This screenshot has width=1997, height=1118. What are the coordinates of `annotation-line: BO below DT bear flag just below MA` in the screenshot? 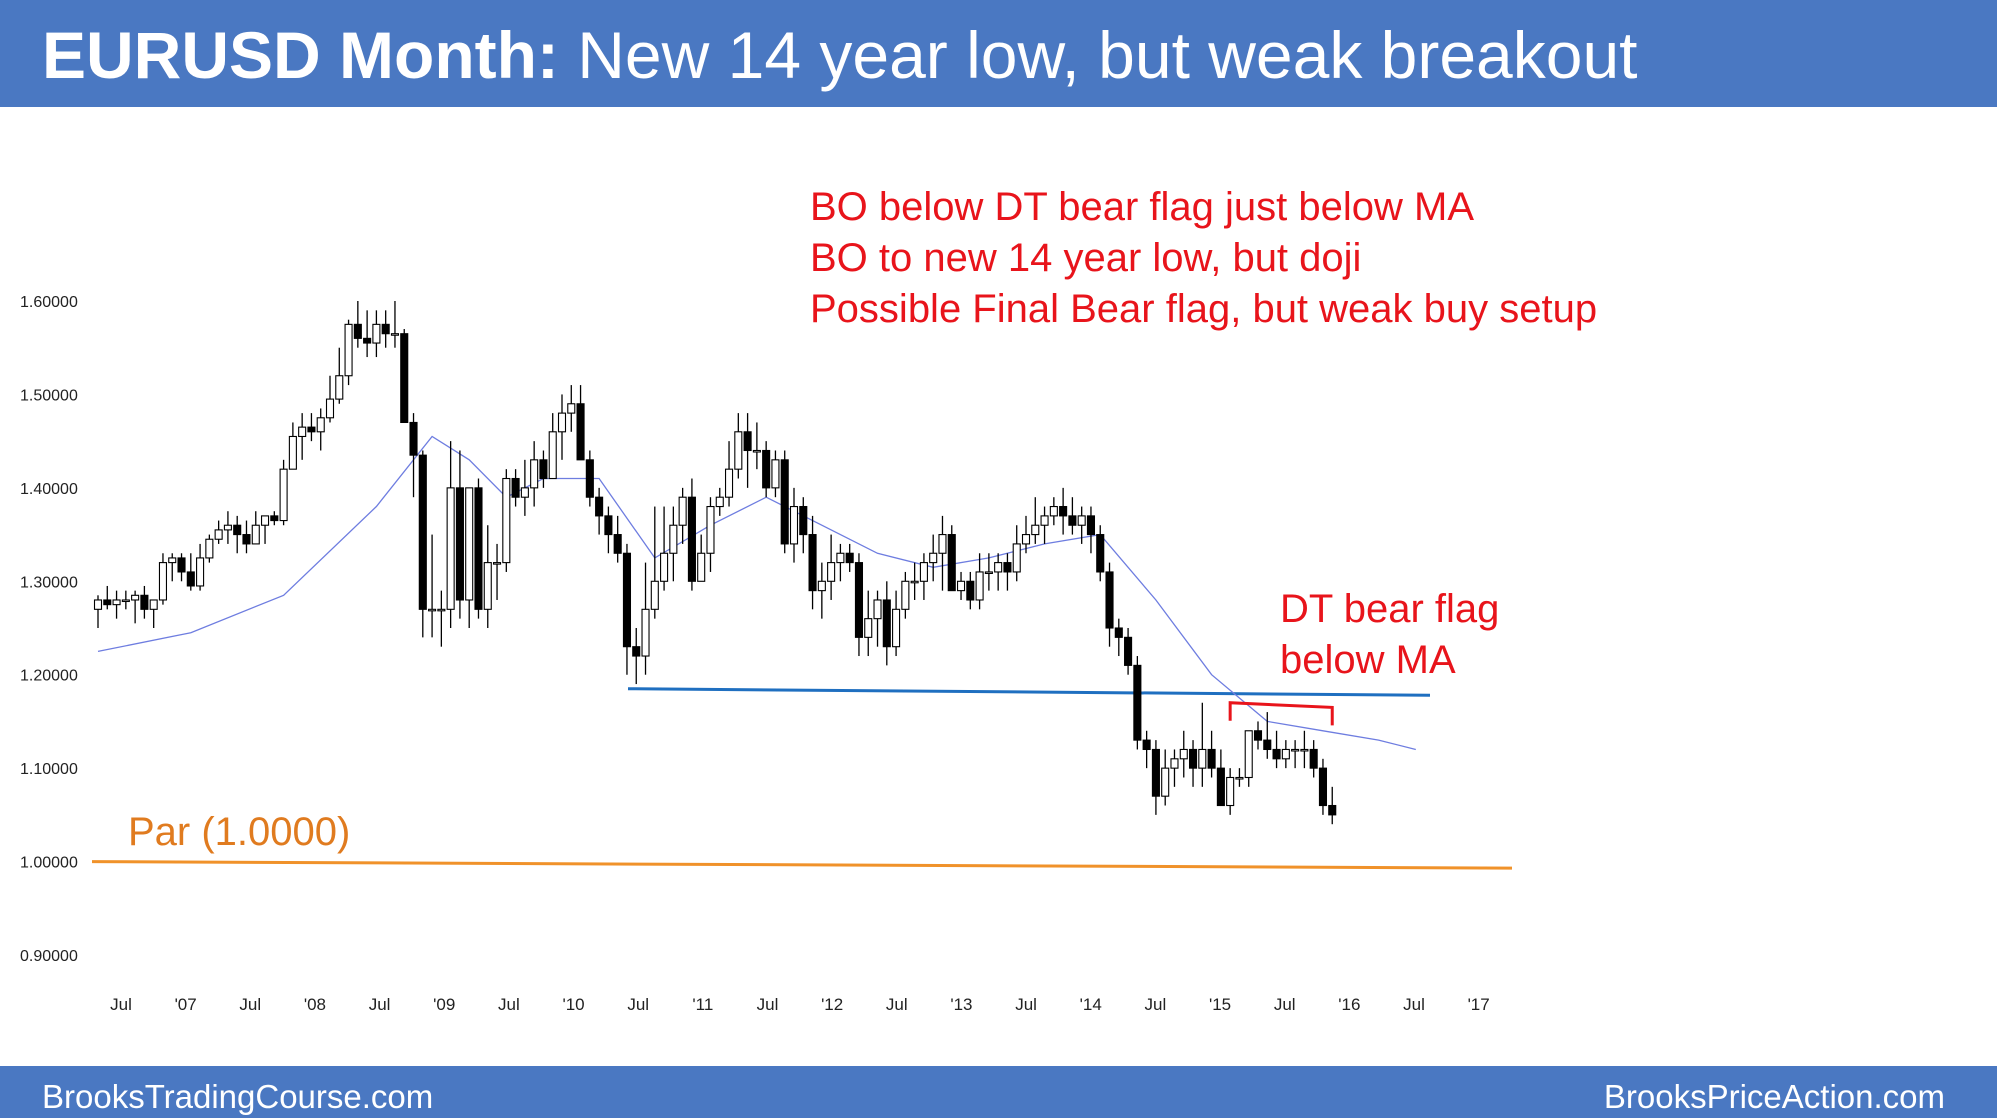 It's located at (1142, 207).